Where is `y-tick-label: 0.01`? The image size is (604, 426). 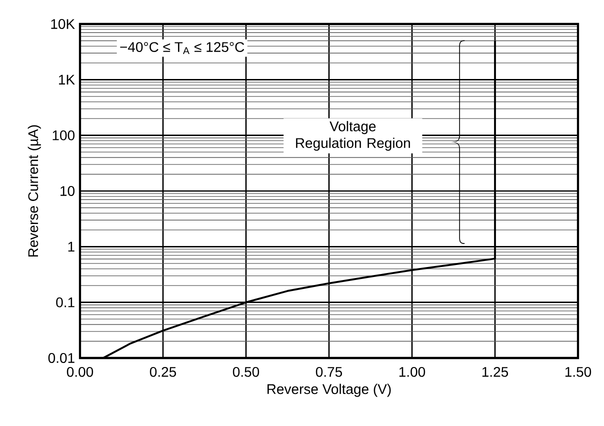
y-tick-label: 0.01 is located at coordinates (61, 358).